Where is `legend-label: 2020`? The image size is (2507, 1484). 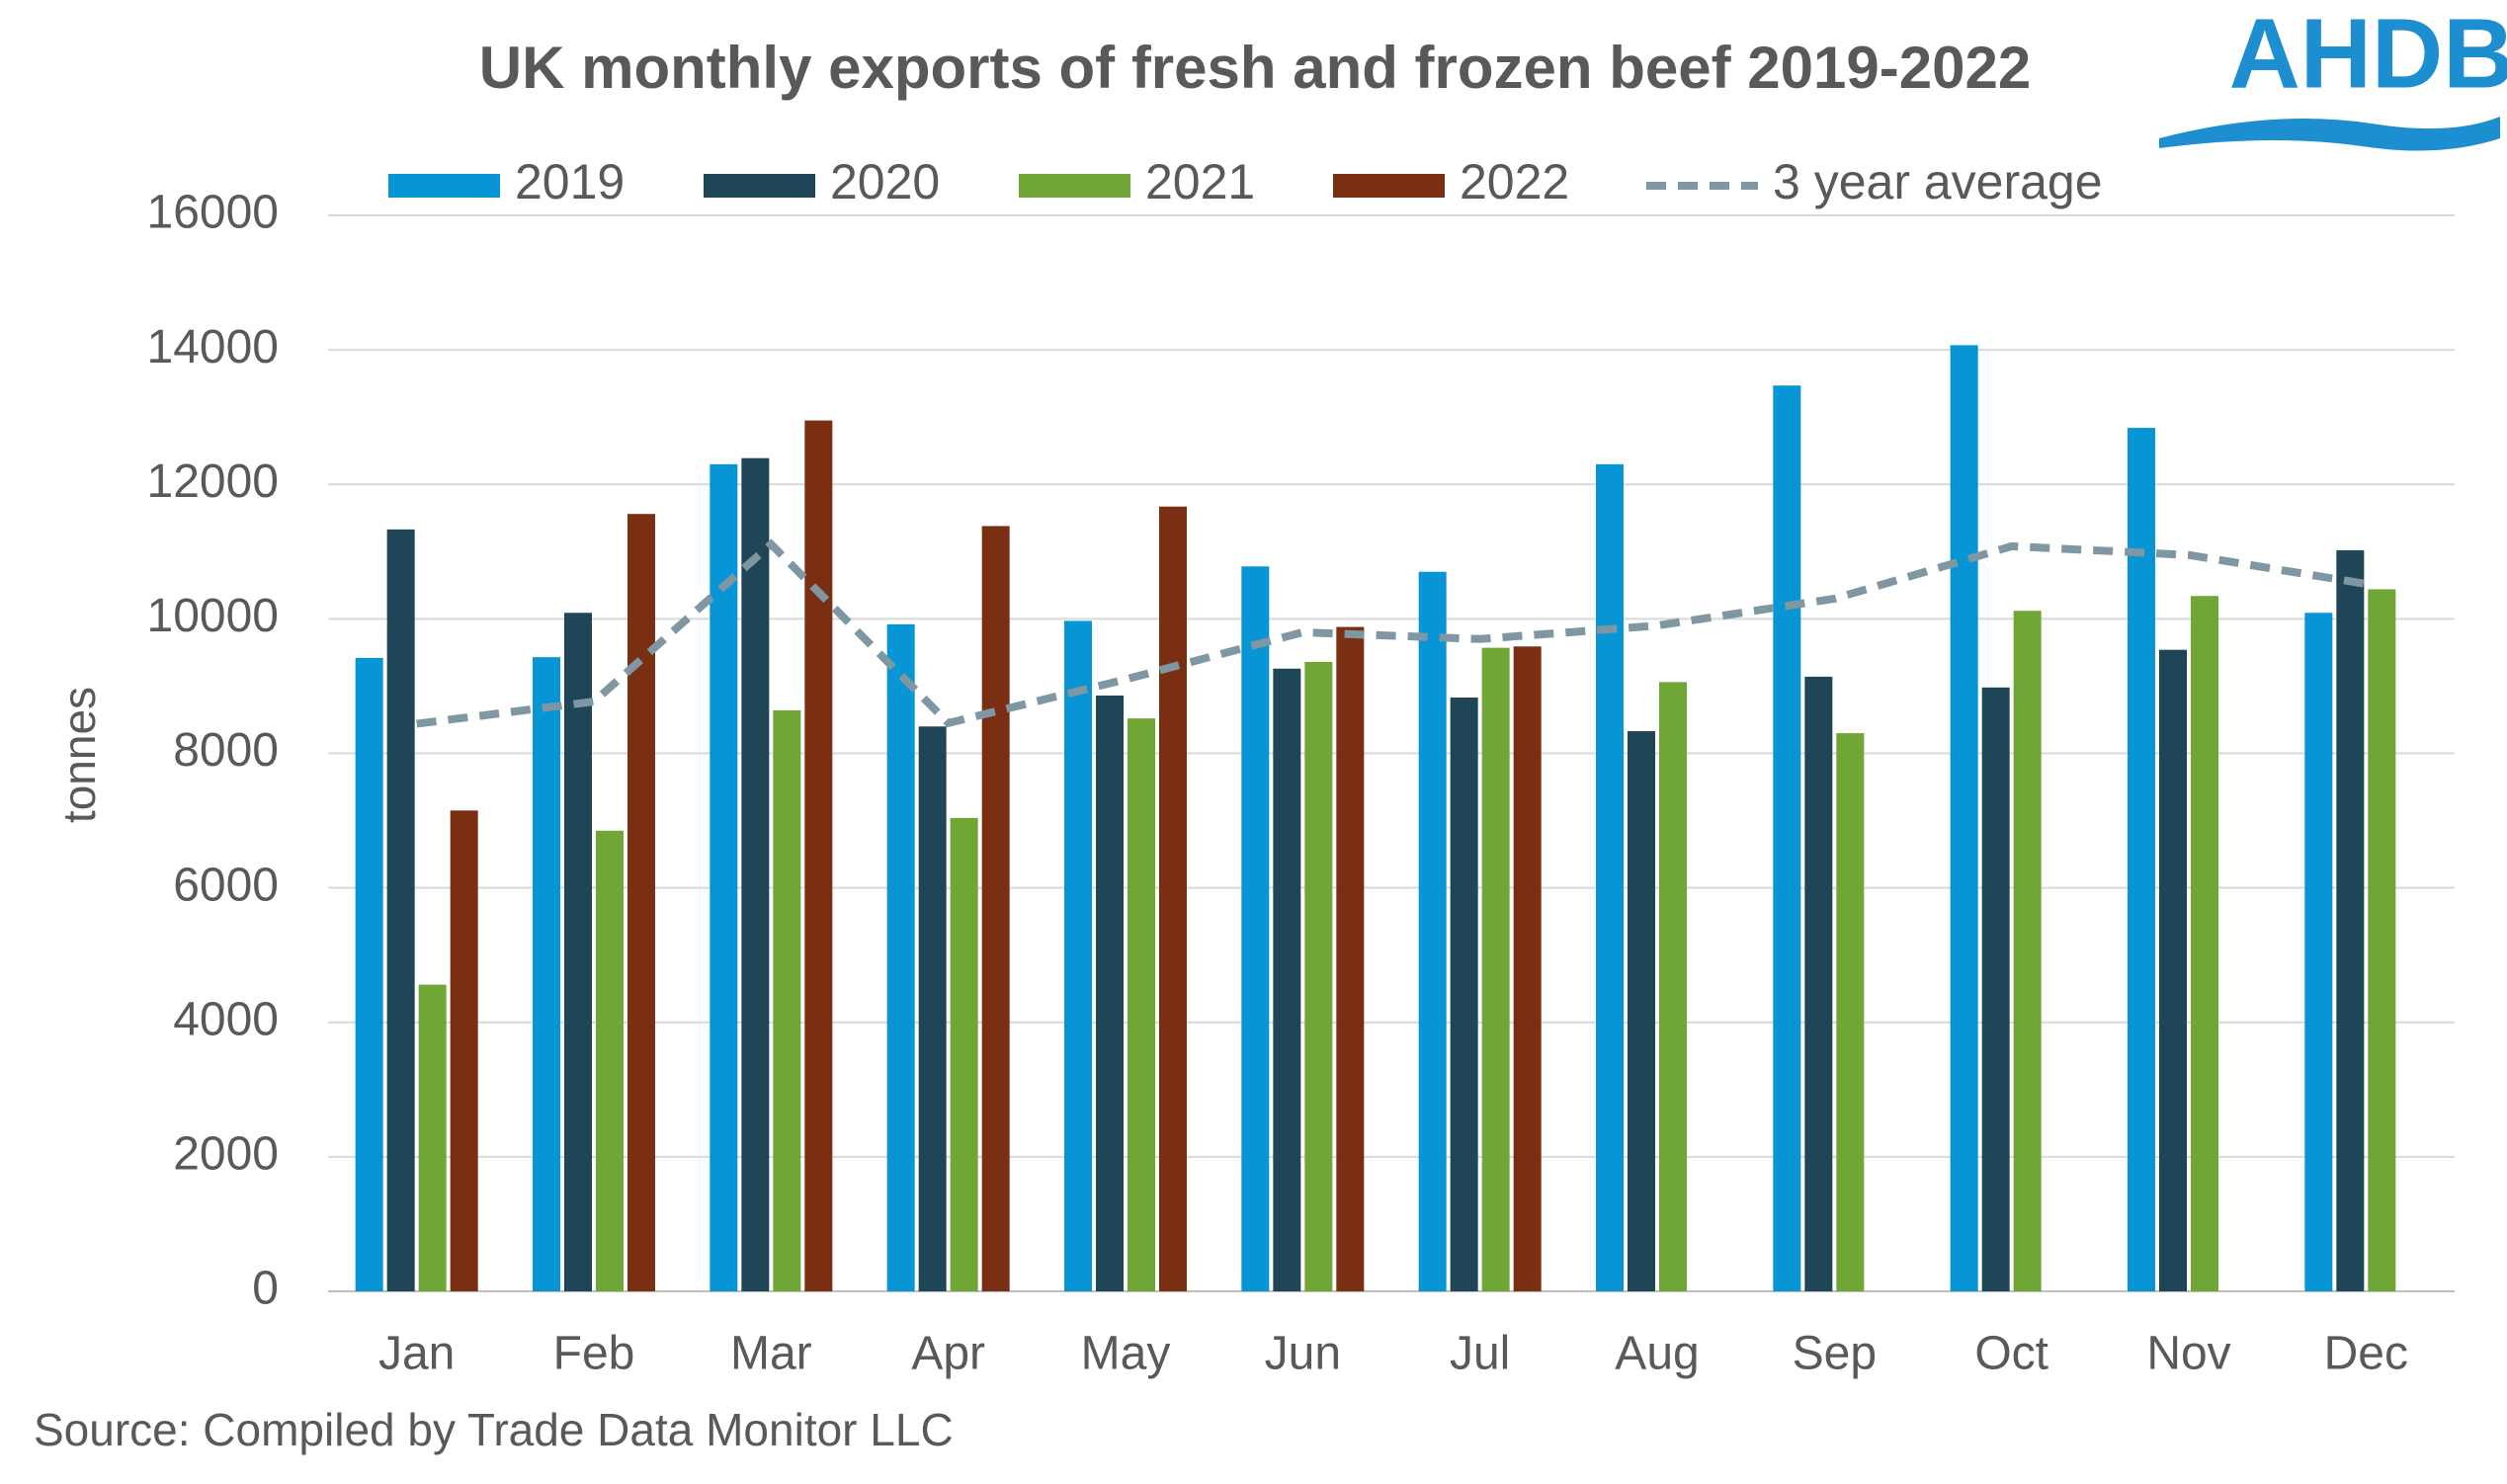
legend-label: 2020 is located at coordinates (885, 181).